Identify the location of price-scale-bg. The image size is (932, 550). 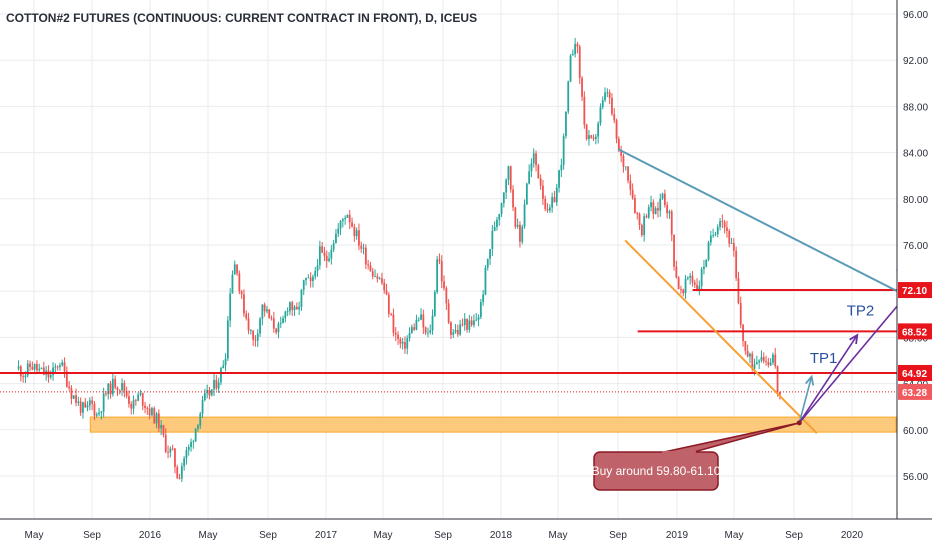
(914, 275).